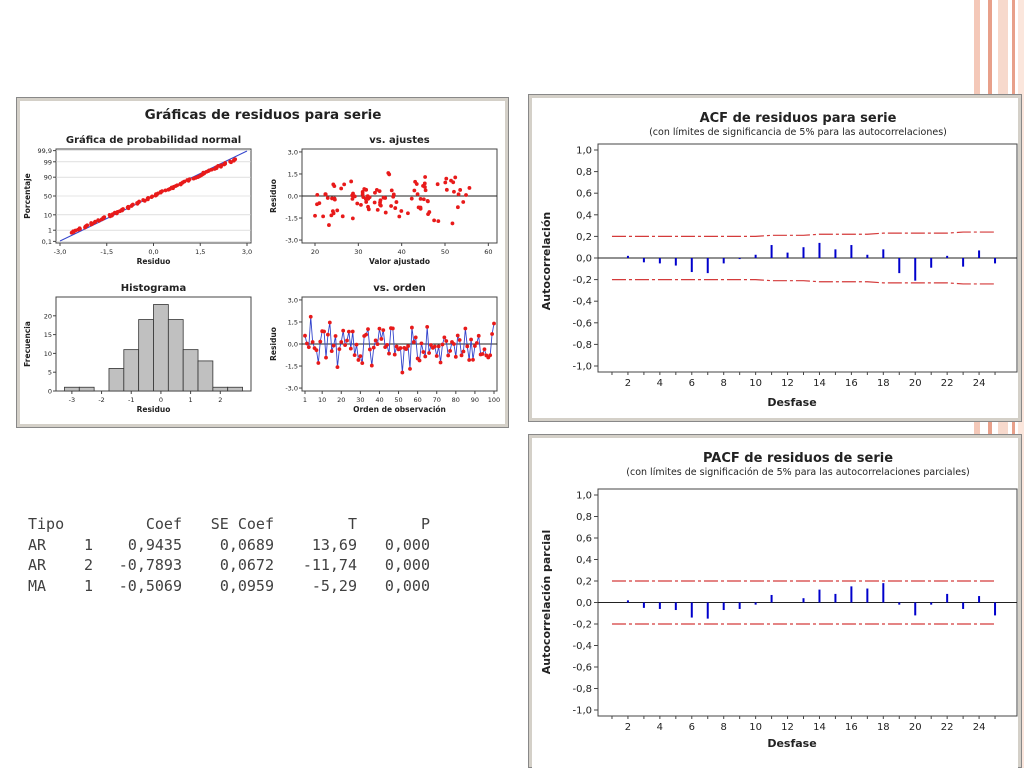 The width and height of the screenshot is (1024, 768). Describe the element at coordinates (50, 373) in the screenshot. I see `y-tick-label: 5` at that location.